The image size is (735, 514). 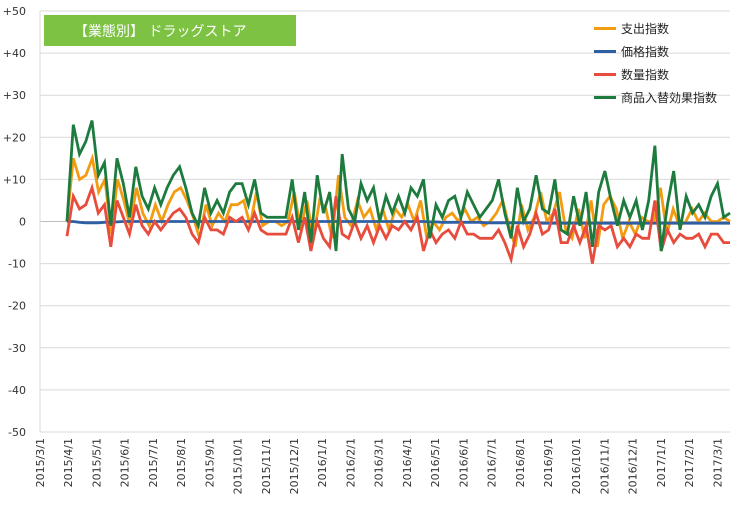 I want to click on y-tick-label: +40, so click(x=14, y=53).